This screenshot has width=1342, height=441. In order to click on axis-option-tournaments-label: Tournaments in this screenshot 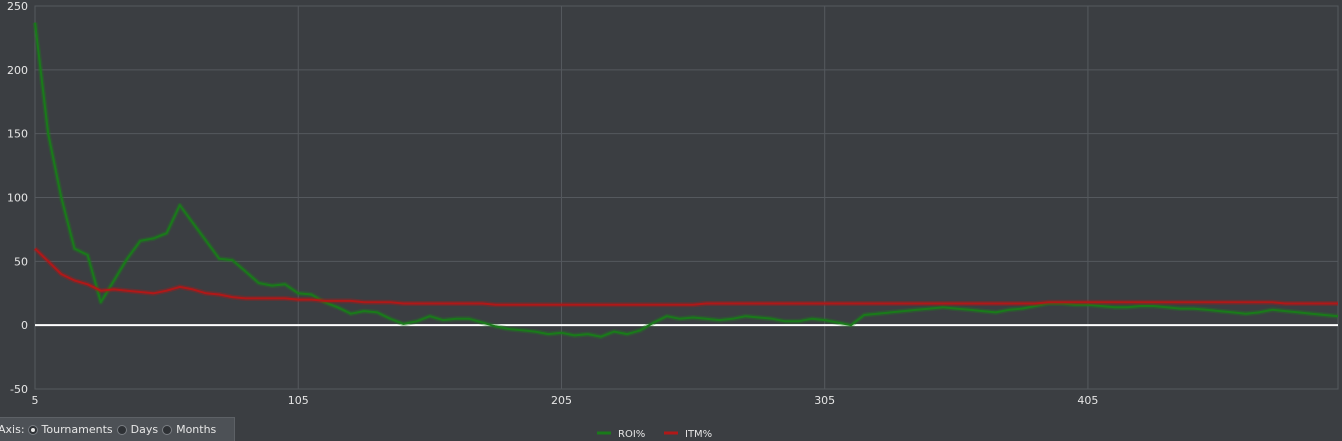, I will do `click(77, 429)`.